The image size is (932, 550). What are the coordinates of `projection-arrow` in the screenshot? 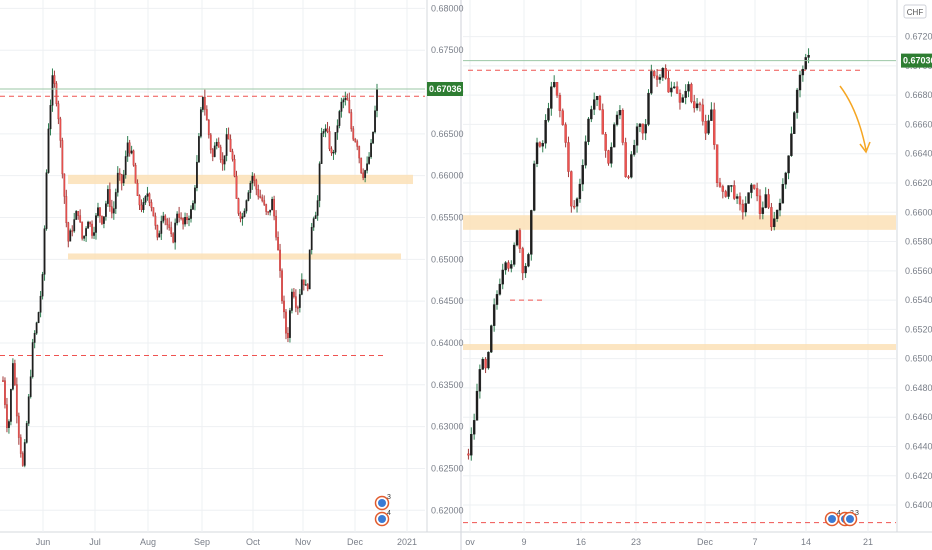 It's located at (855, 119).